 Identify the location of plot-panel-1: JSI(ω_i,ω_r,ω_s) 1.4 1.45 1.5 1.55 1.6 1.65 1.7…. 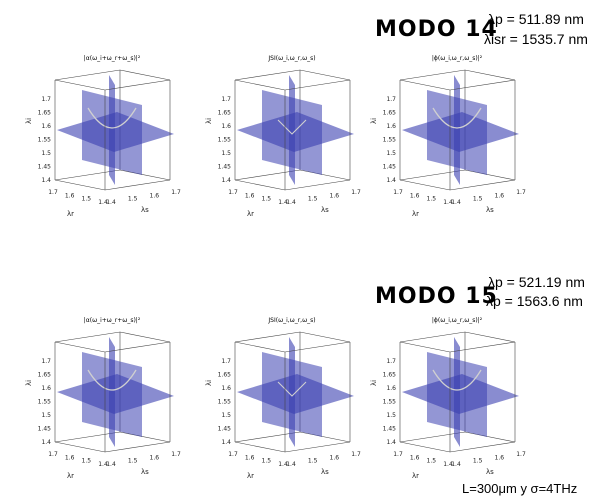
(283, 136).